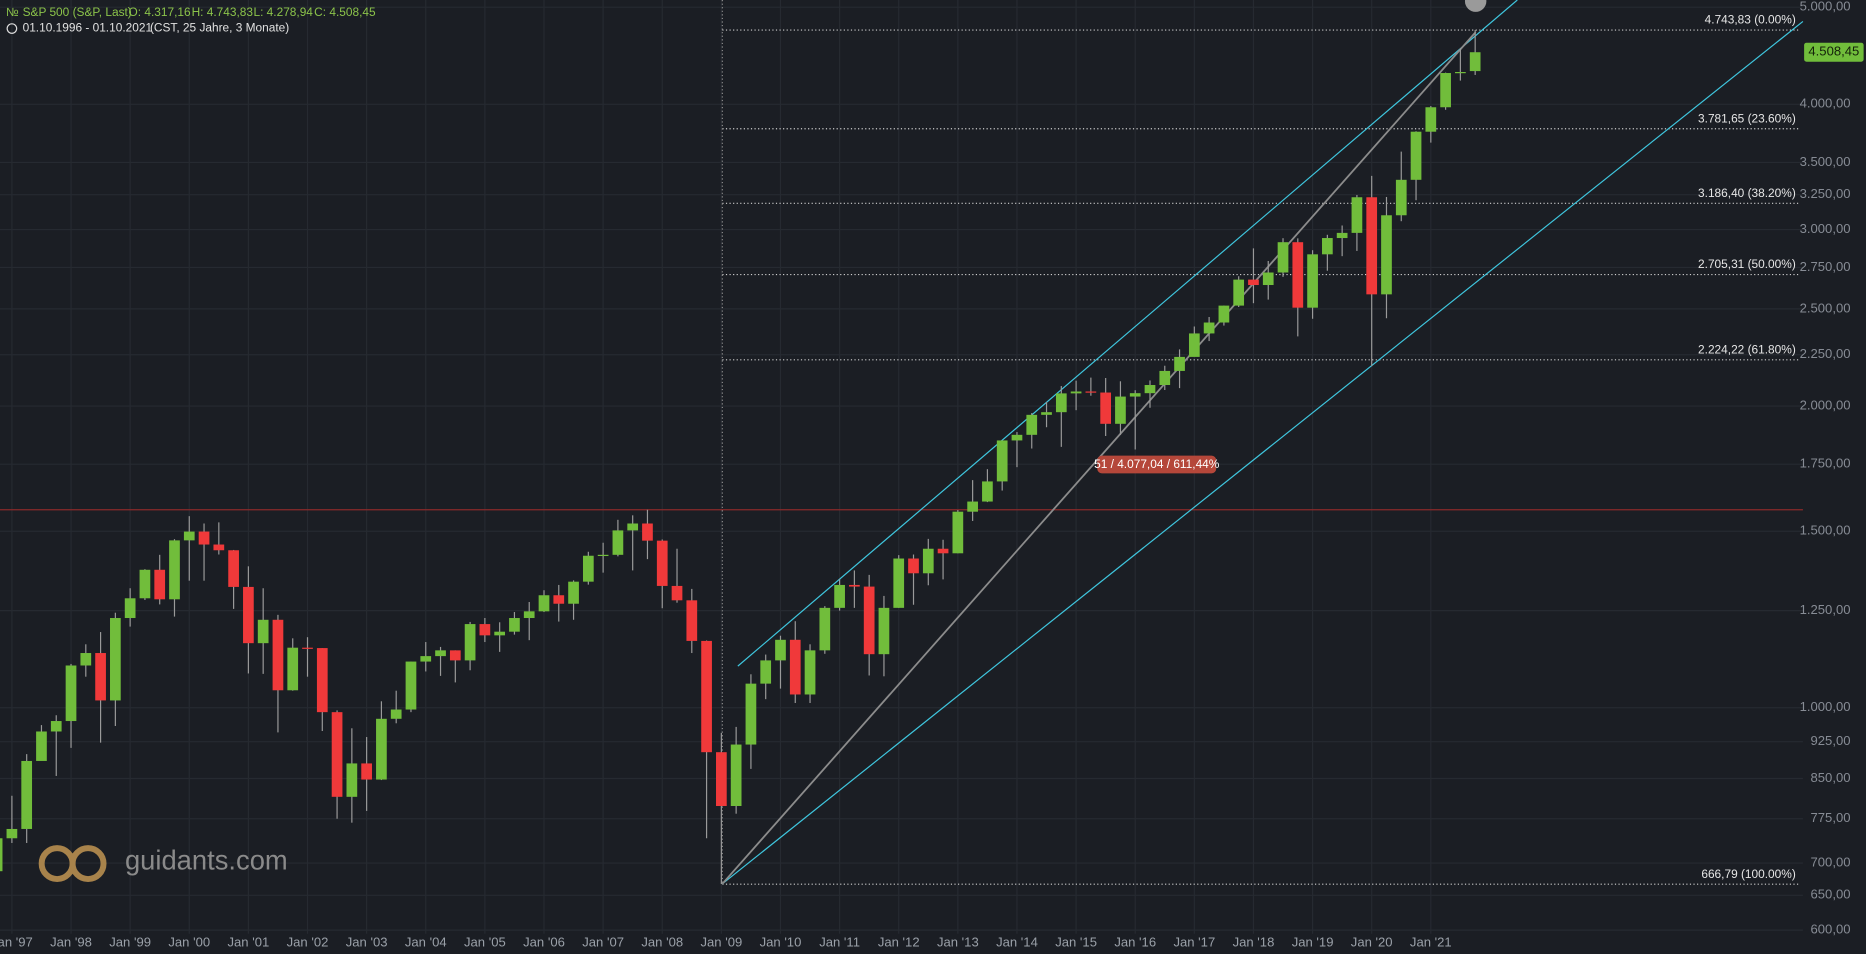 The image size is (1866, 954). Describe the element at coordinates (12, 28) in the screenshot. I see `clock-icon` at that location.